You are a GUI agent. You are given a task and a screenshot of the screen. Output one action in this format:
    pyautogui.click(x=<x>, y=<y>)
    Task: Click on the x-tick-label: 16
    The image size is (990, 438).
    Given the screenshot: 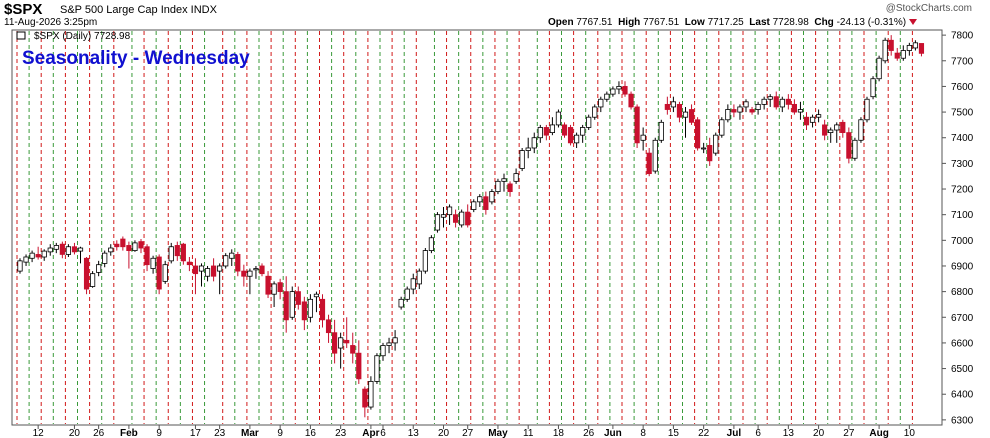 What is the action you would take?
    pyautogui.click(x=311, y=433)
    